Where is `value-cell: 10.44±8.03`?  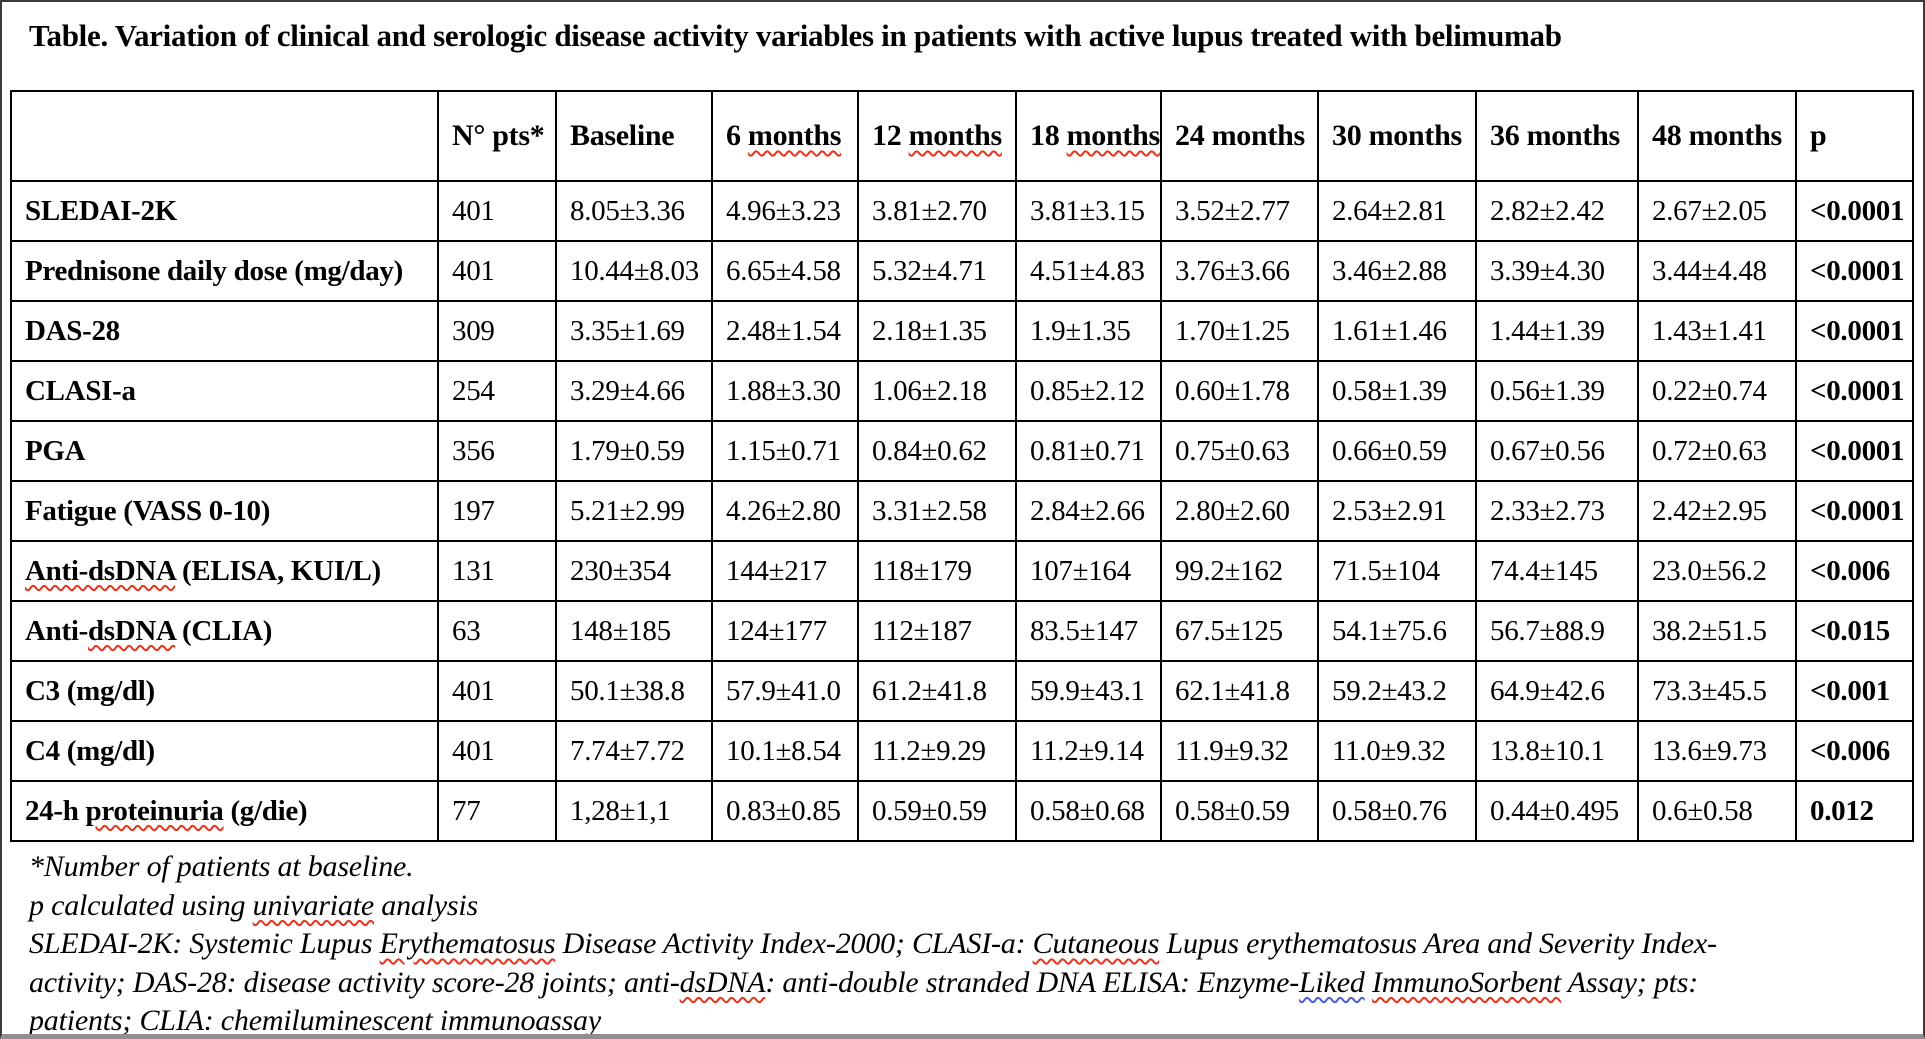
value-cell: 10.44±8.03 is located at coordinates (634, 271).